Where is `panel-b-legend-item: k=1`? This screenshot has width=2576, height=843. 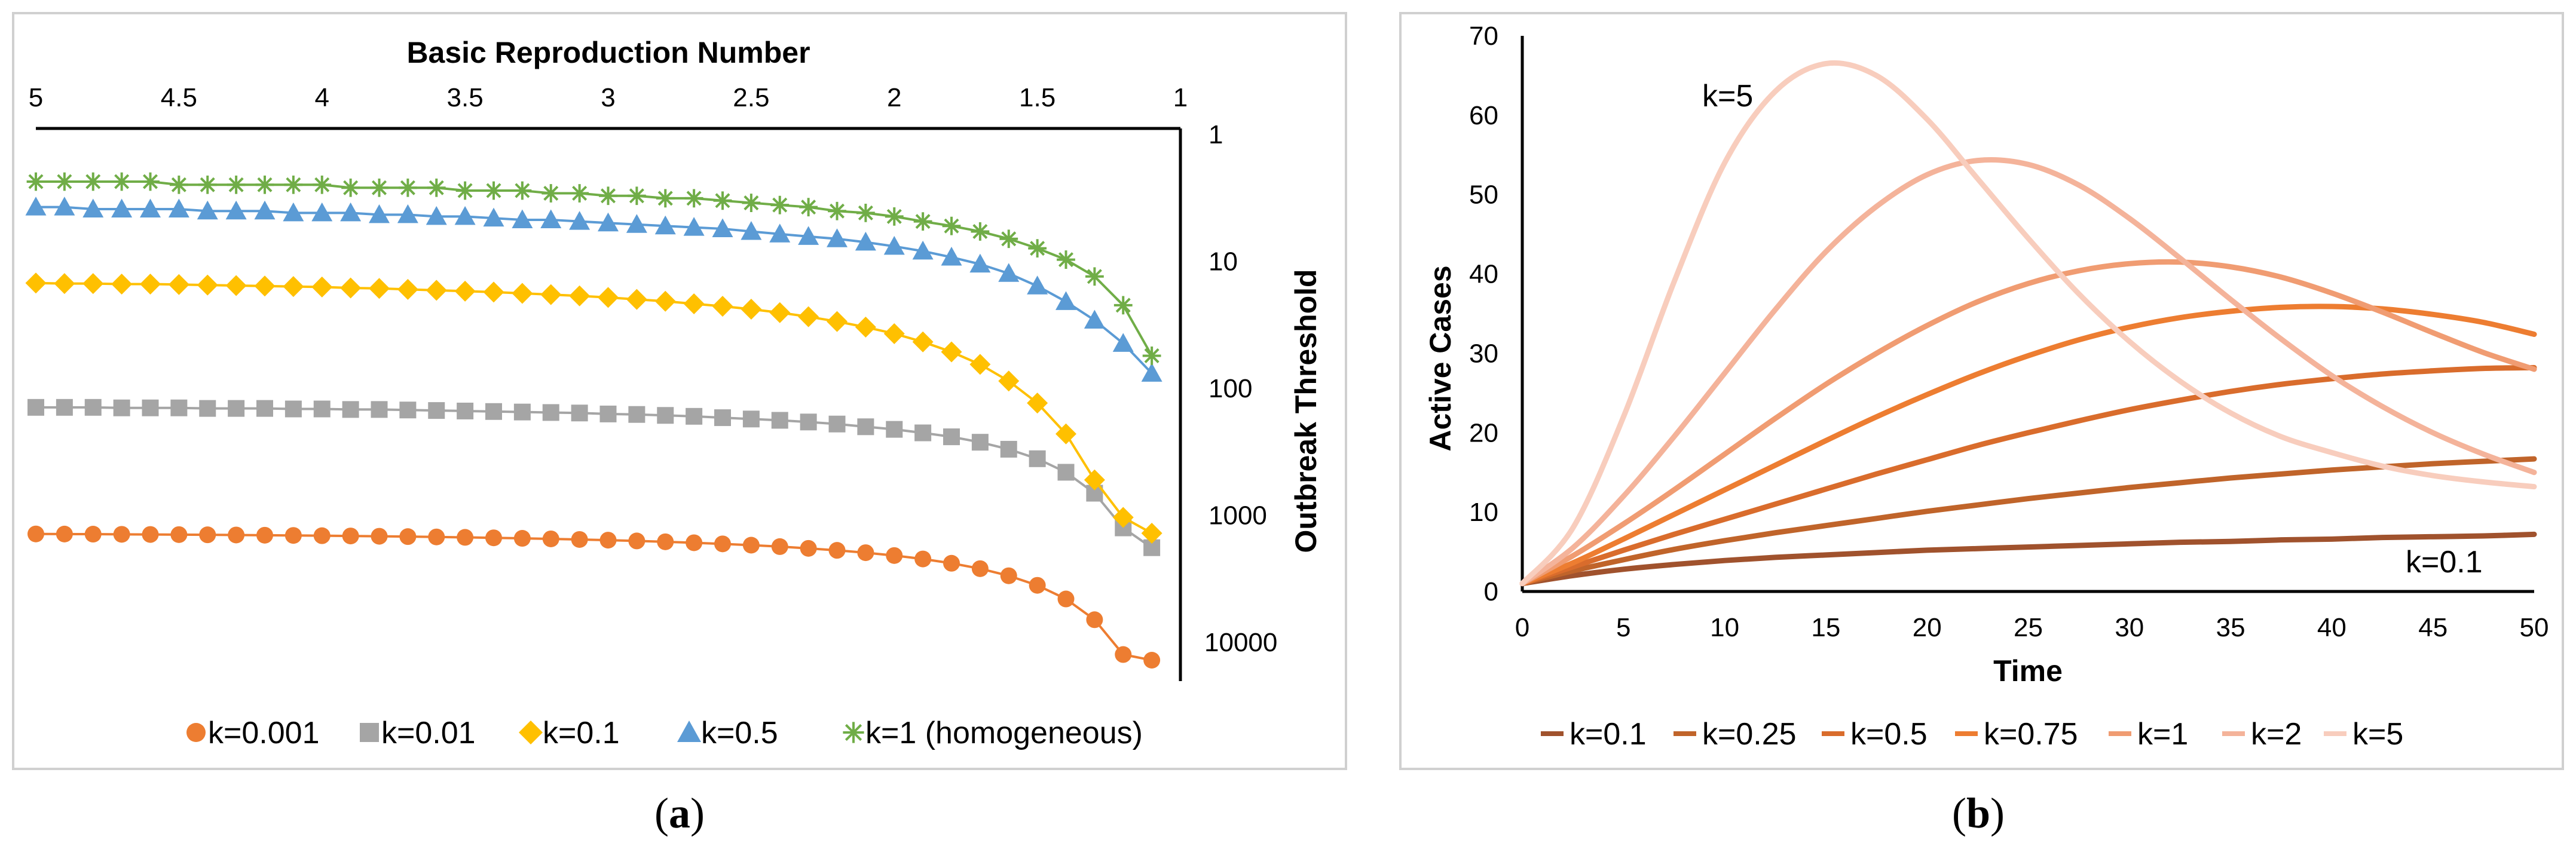 panel-b-legend-item: k=1 is located at coordinates (2148, 735).